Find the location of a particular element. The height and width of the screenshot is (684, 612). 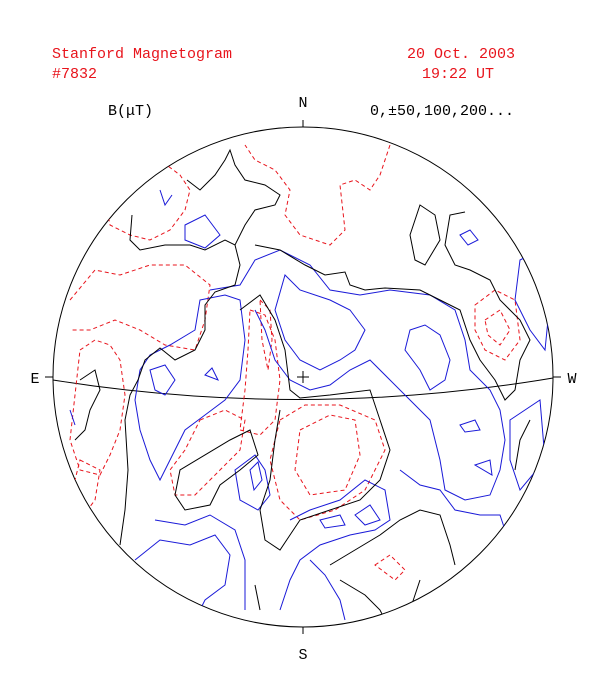

north-label: N is located at coordinates (302, 103).